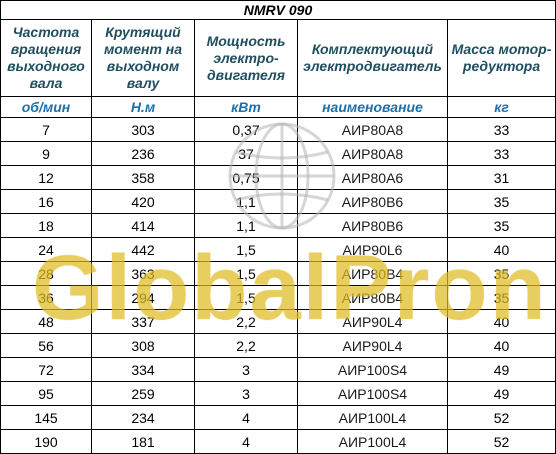  I want to click on table-row: 28 363 1,5 АИР80В4 35, so click(278, 273).